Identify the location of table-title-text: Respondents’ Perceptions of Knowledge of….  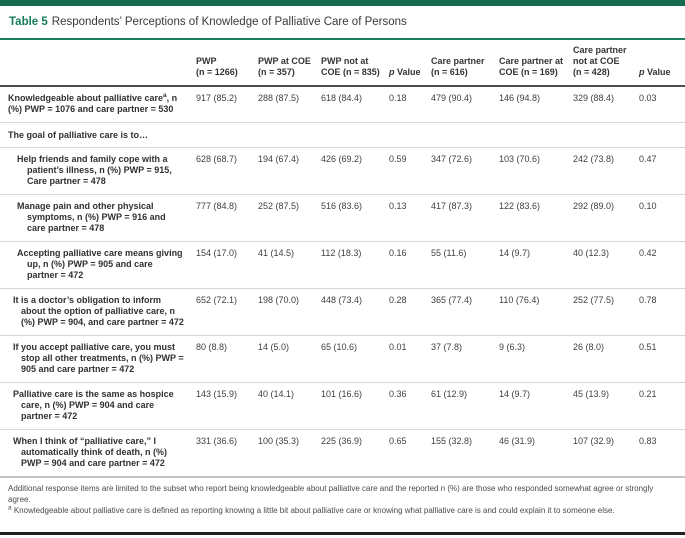
(229, 22).